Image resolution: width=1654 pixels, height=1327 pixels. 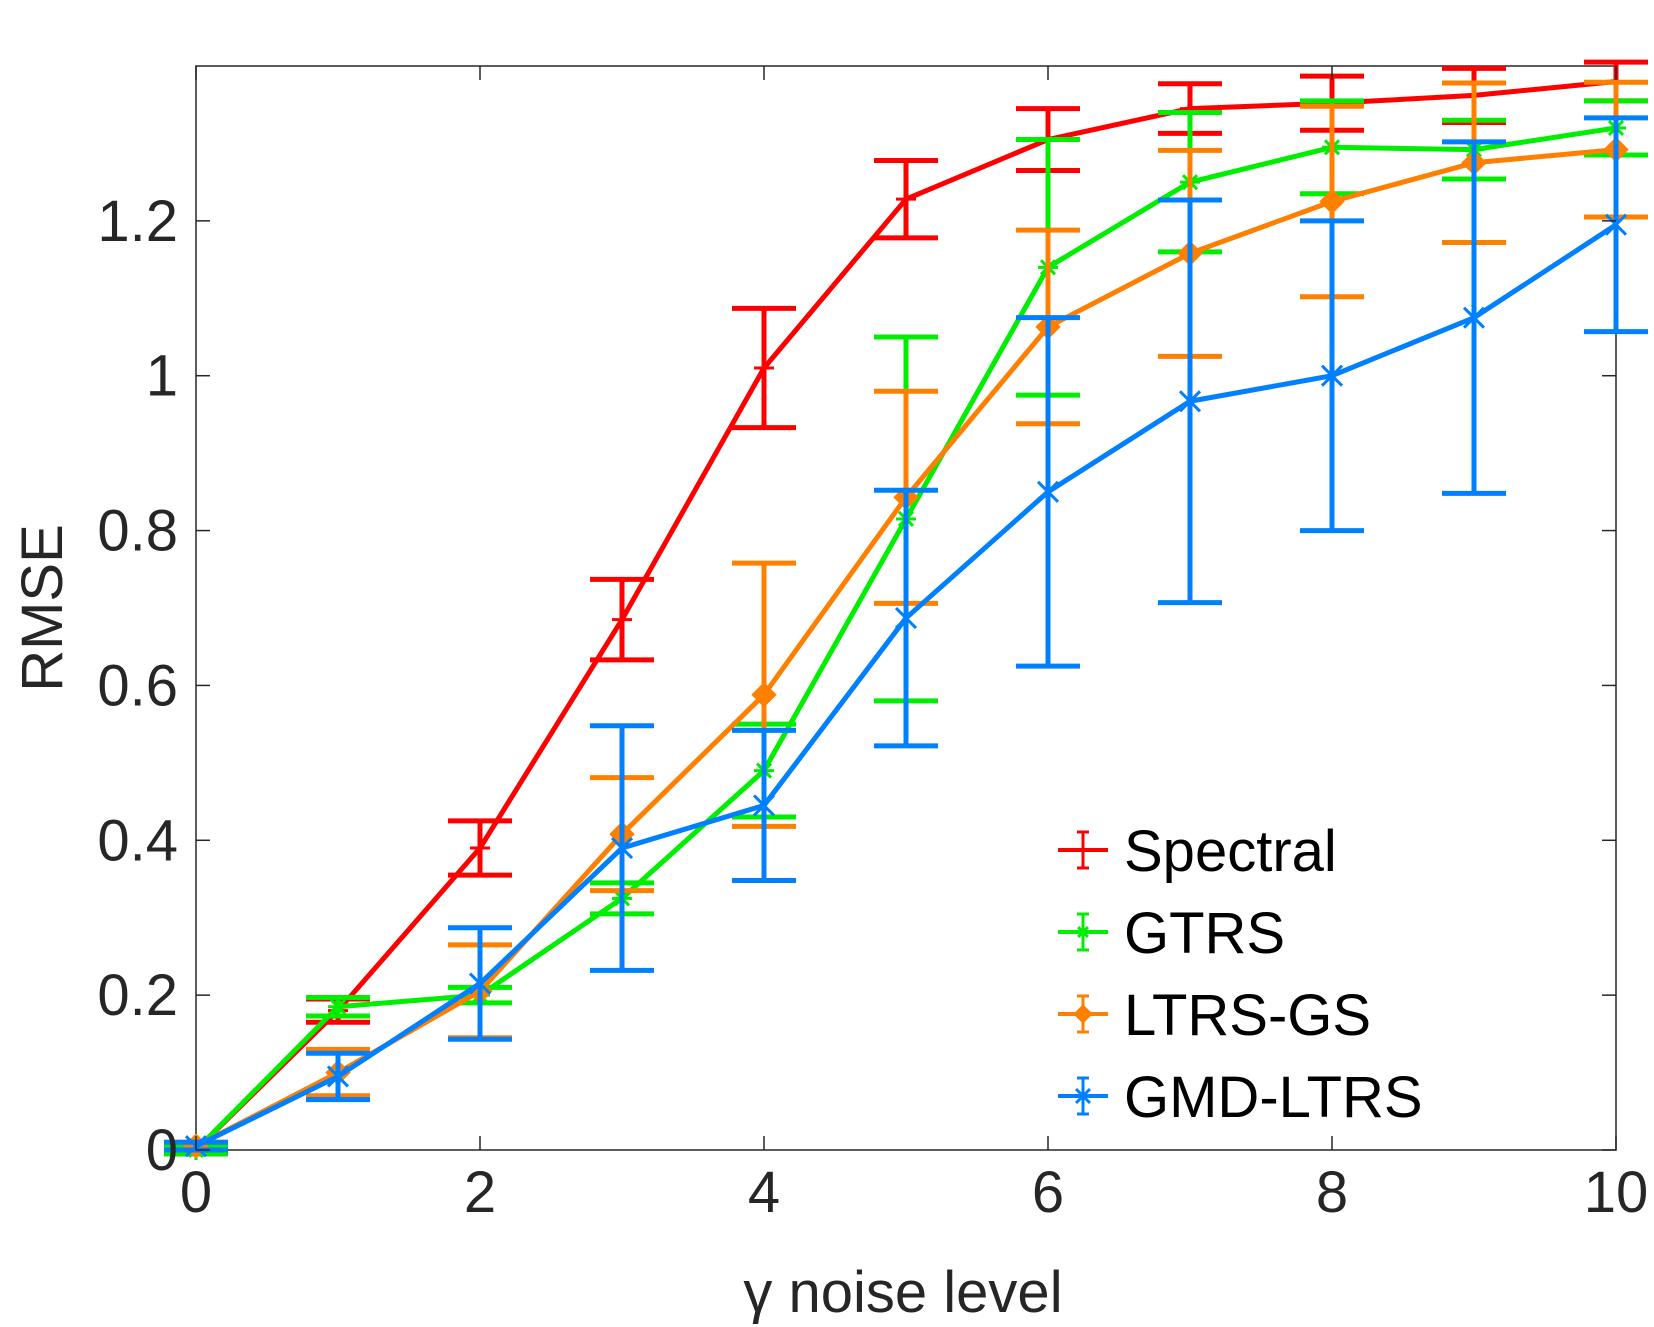 I want to click on x-tick-label: 10, so click(x=1616, y=1192).